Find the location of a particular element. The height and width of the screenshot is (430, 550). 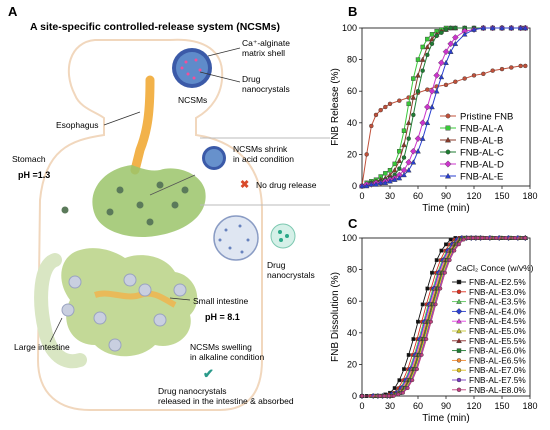

c-xlabel: Time (min) is located at coordinates (445, 418).